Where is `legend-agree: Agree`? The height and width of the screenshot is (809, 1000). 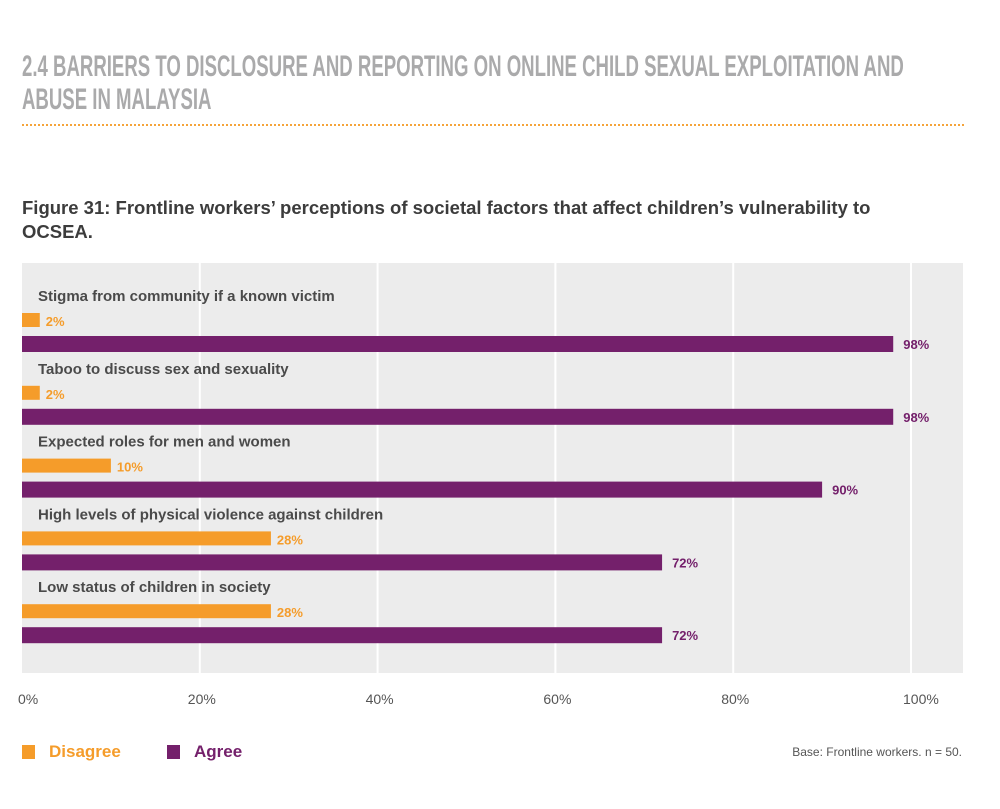
legend-agree: Agree is located at coordinates (204, 752).